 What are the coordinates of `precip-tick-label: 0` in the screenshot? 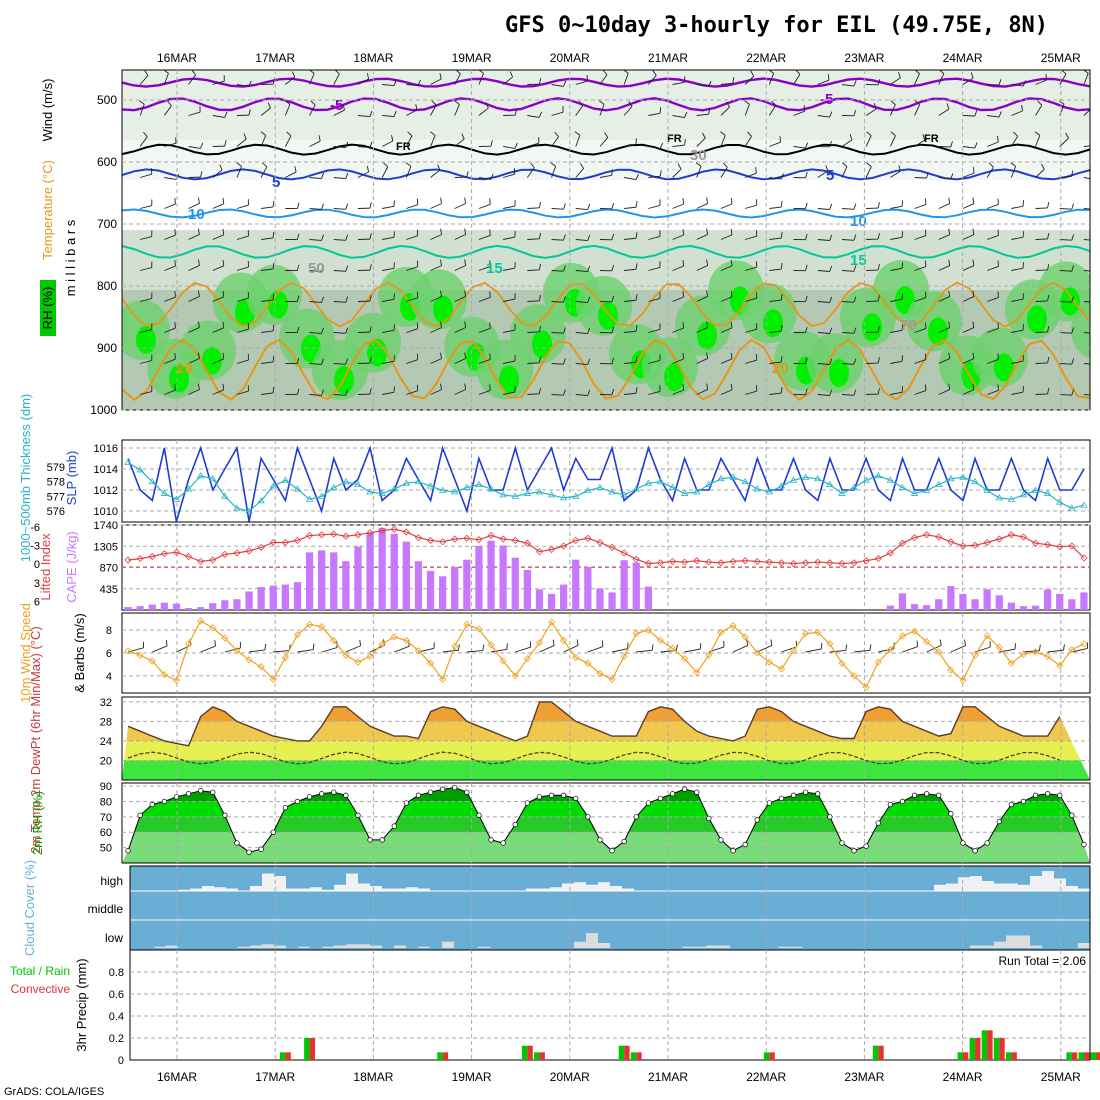 It's located at (121, 1061).